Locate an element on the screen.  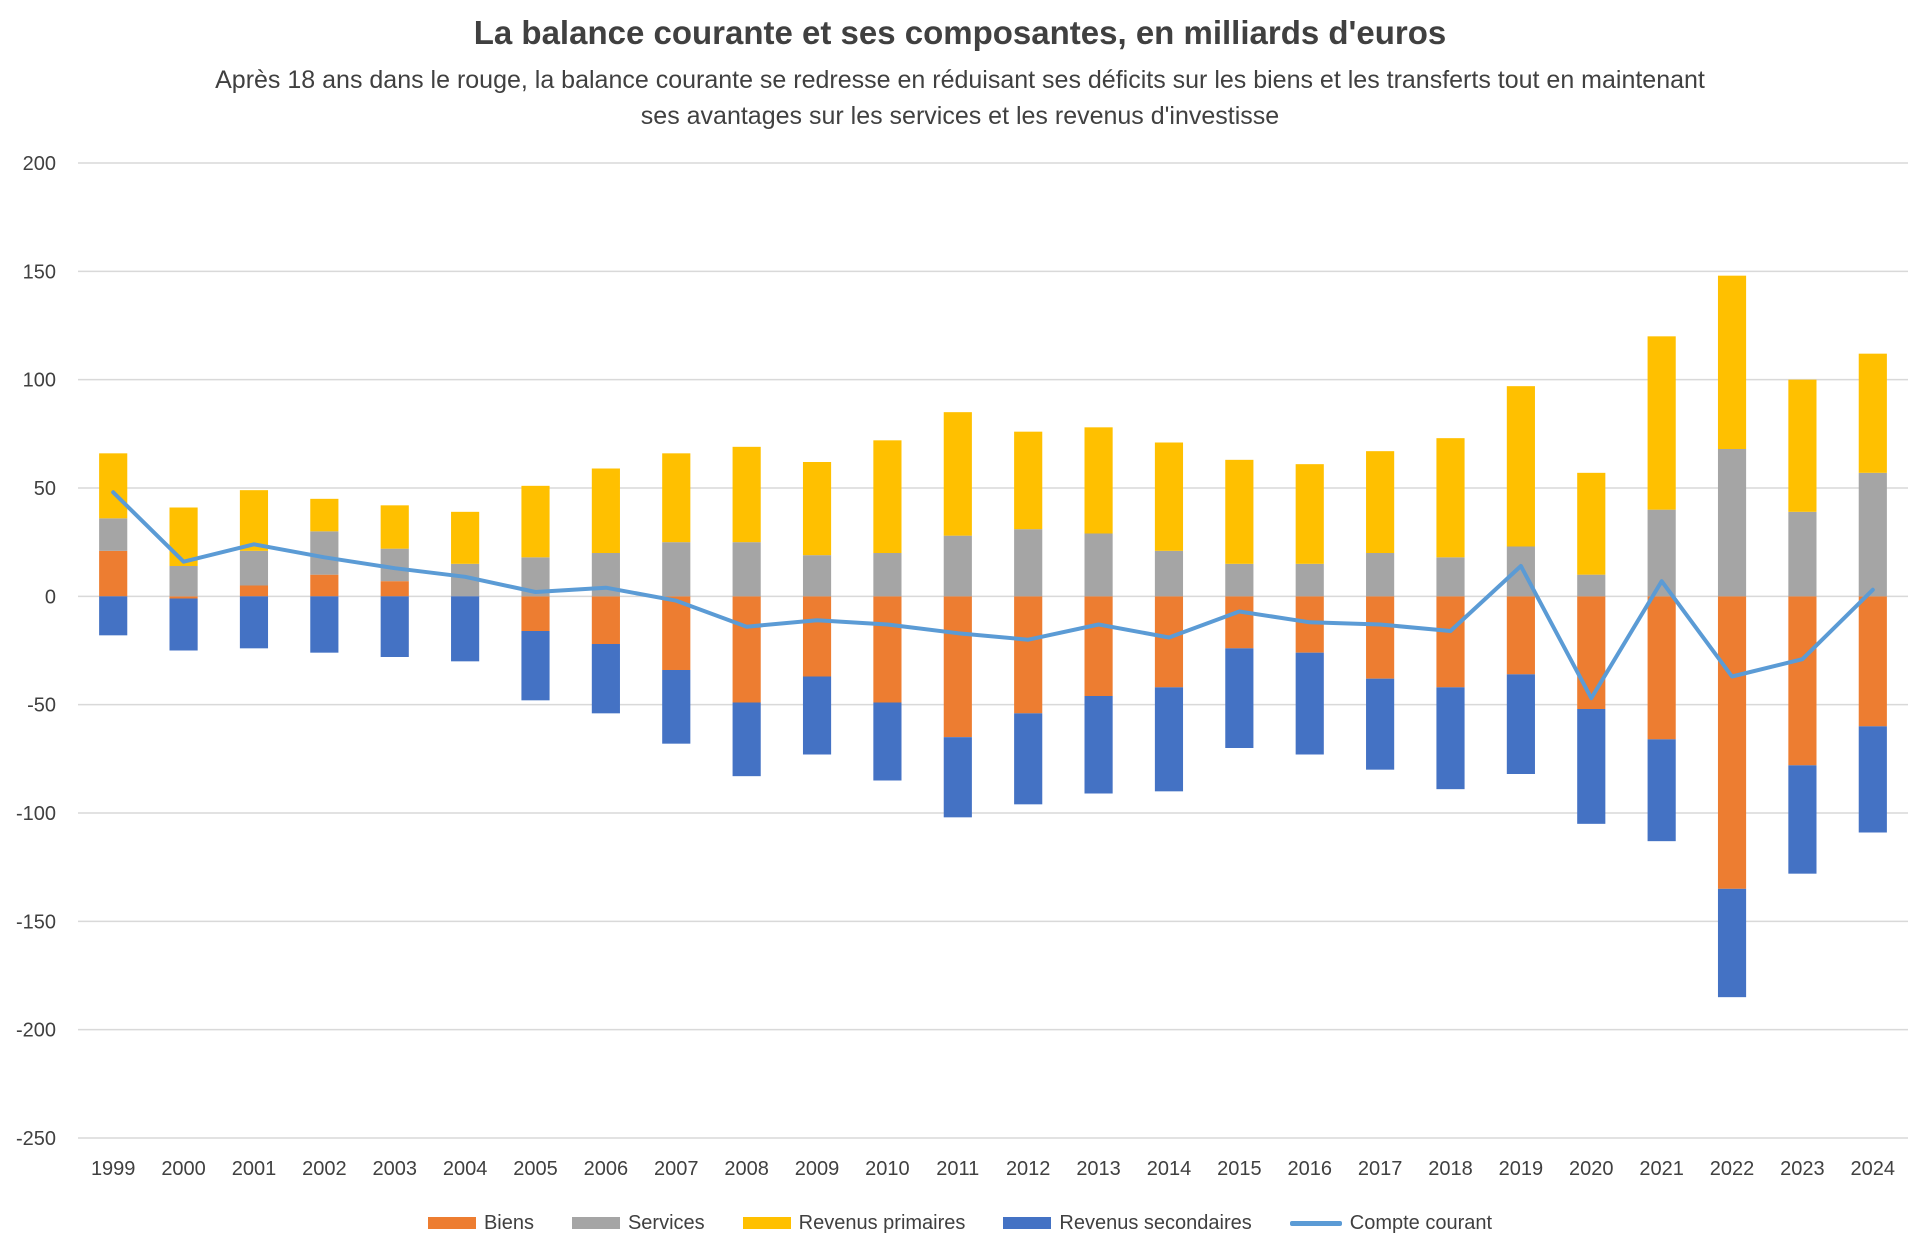
x-tick-label: 2013 is located at coordinates (1098, 1169).